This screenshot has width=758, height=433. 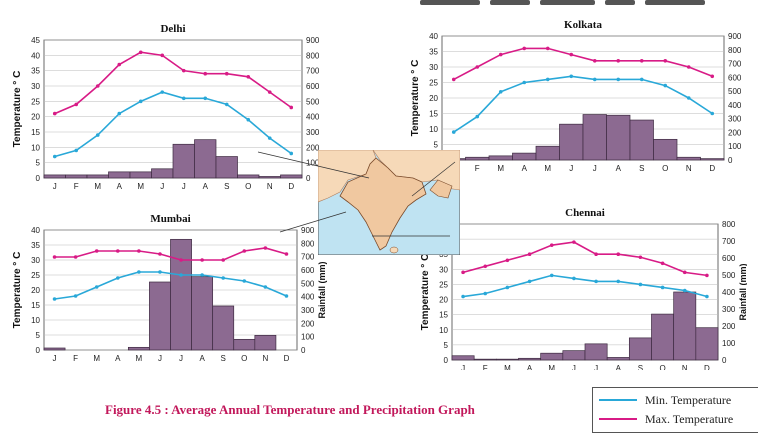 I want to click on y2-tick-label: 700, so click(x=735, y=64).